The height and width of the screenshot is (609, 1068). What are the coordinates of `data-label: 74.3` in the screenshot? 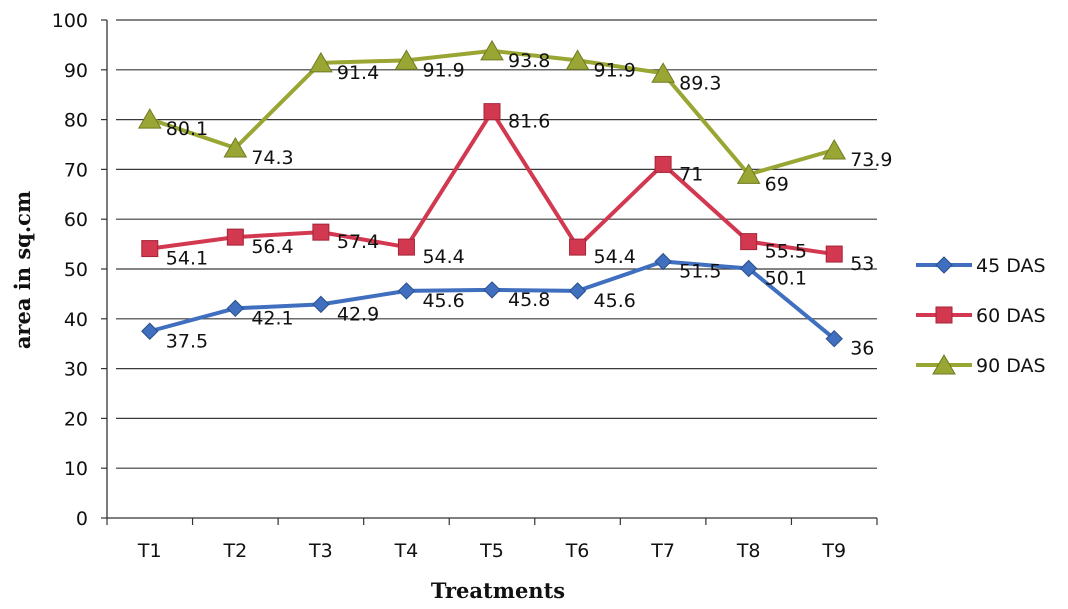 It's located at (272, 158).